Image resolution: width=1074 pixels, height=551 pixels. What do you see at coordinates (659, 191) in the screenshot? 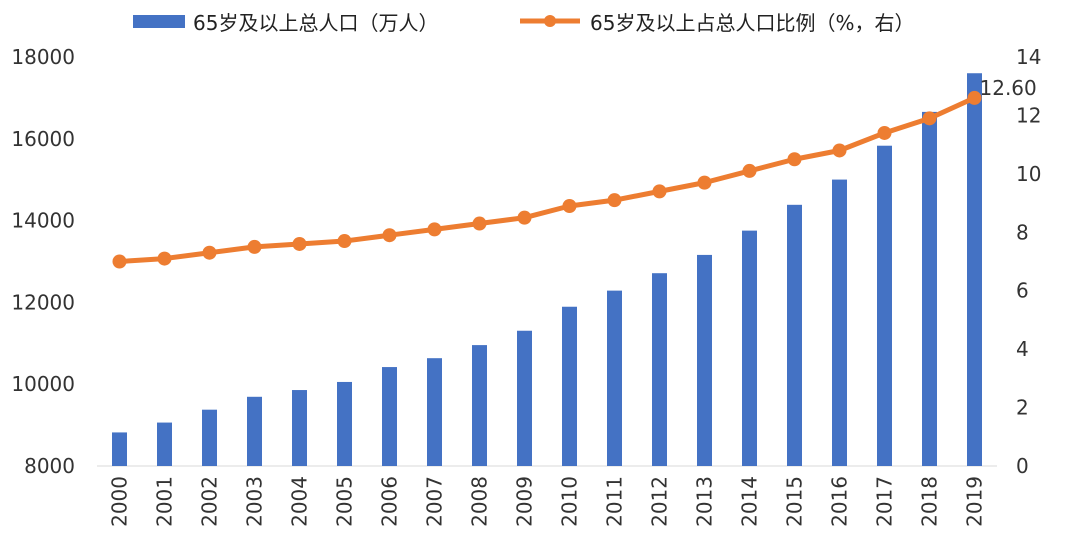
I see `line-point-2012` at bounding box center [659, 191].